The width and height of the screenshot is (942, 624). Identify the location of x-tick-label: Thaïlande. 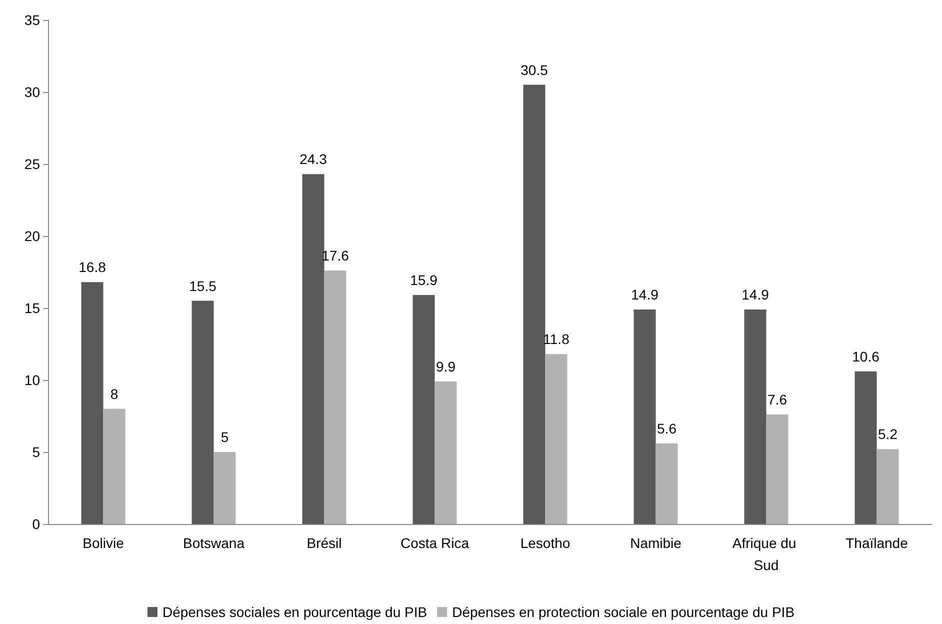
(877, 543).